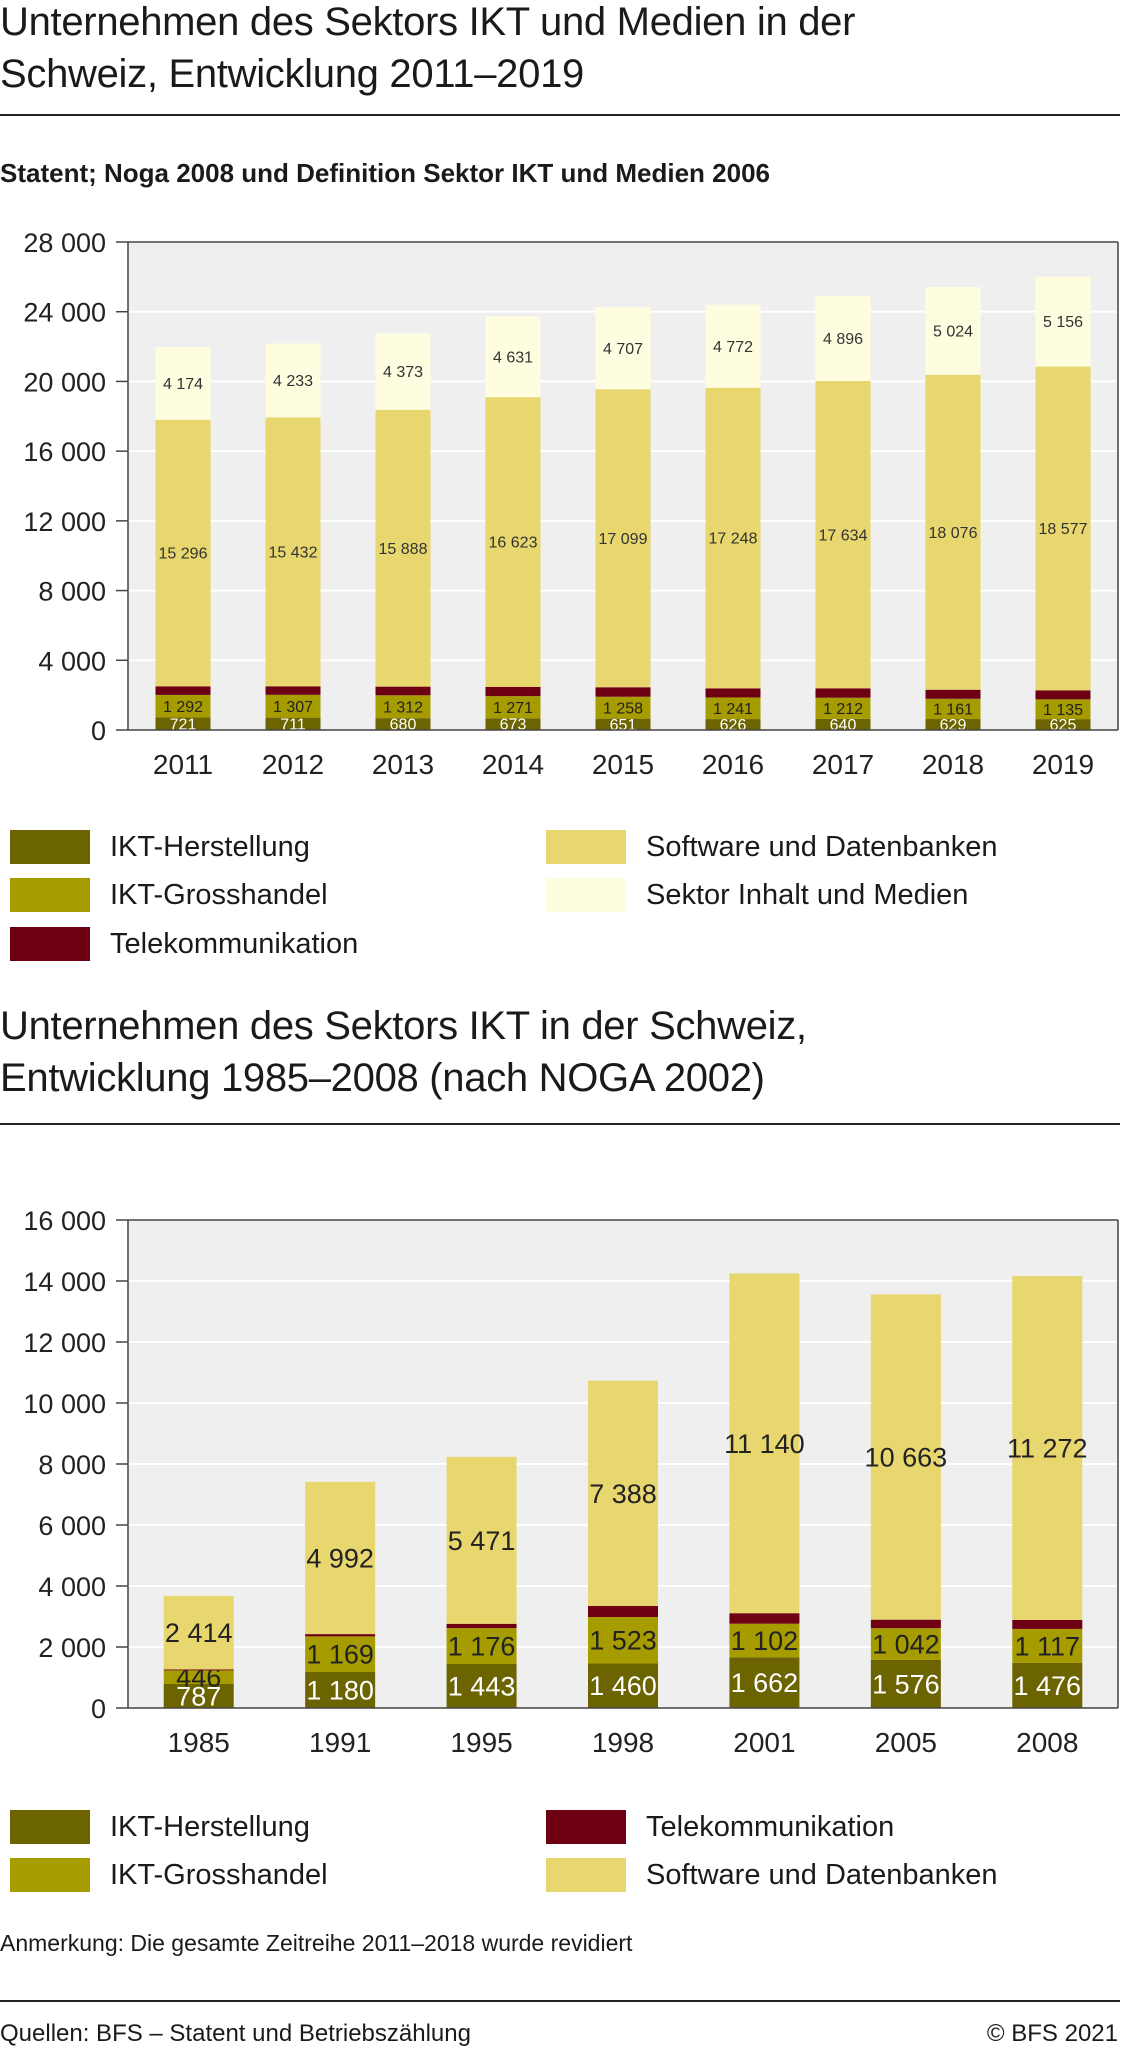 This screenshot has height=2053, width=1122. Describe the element at coordinates (481, 1742) in the screenshot. I see `chart2-x-tick-label: 1995` at that location.